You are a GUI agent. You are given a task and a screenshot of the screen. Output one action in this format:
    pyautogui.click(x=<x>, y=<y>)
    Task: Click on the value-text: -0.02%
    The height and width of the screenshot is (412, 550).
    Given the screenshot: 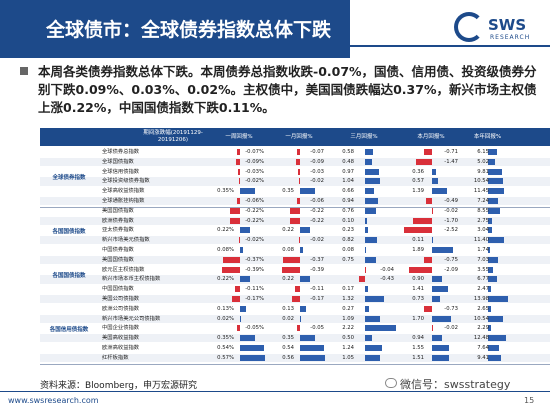 What is the action you would take?
    pyautogui.click(x=254, y=181)
    